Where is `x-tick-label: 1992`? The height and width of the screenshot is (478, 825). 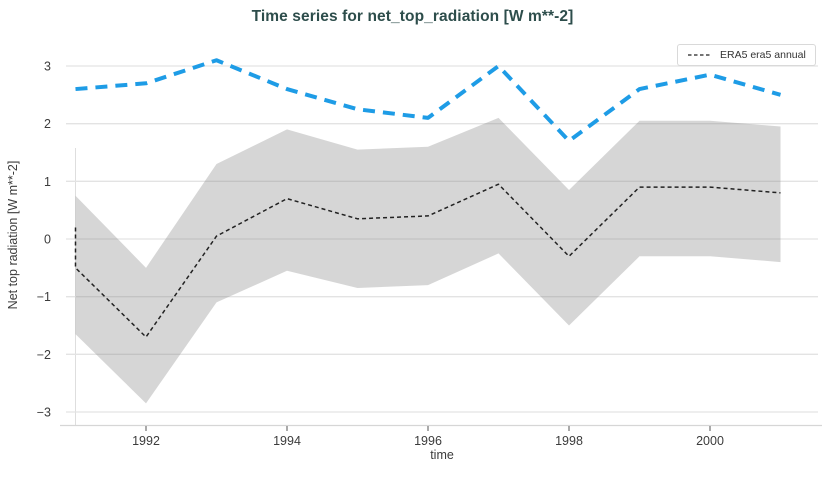
x-tick-label: 1992 is located at coordinates (146, 441).